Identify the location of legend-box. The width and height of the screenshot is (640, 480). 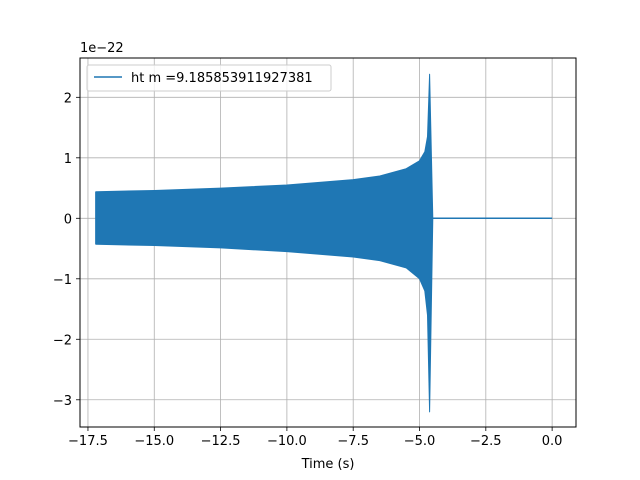
(209, 78).